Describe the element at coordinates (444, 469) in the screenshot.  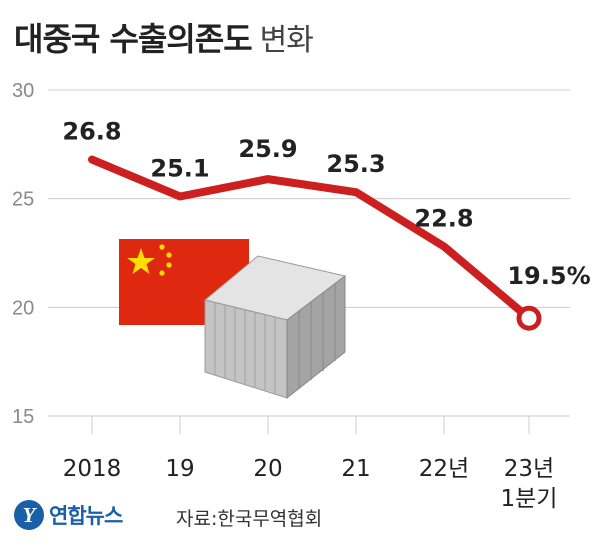
I see `x-tick-label: 22년` at that location.